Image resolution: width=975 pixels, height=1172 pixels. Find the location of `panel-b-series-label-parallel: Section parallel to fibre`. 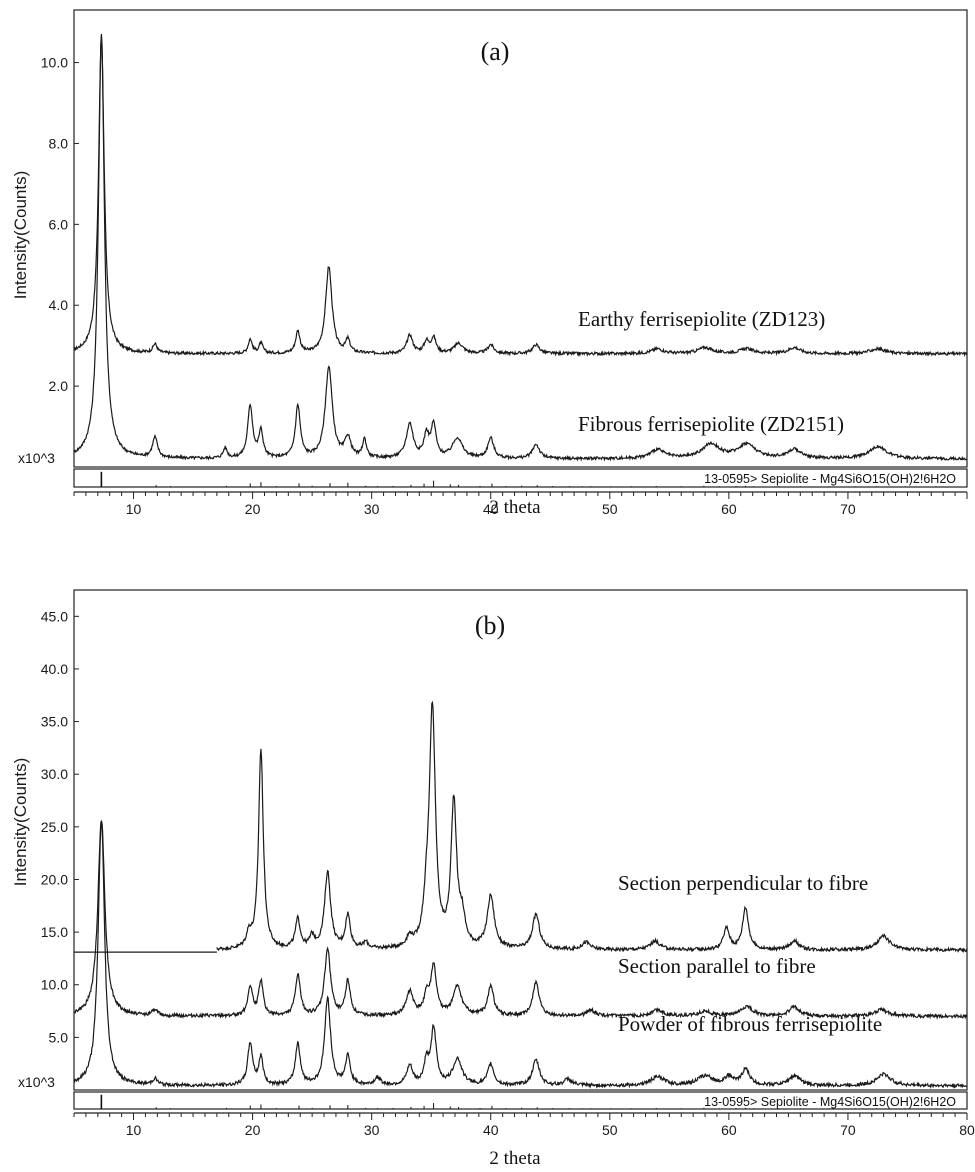

panel-b-series-label-parallel: Section parallel to fibre is located at coordinates (717, 966).